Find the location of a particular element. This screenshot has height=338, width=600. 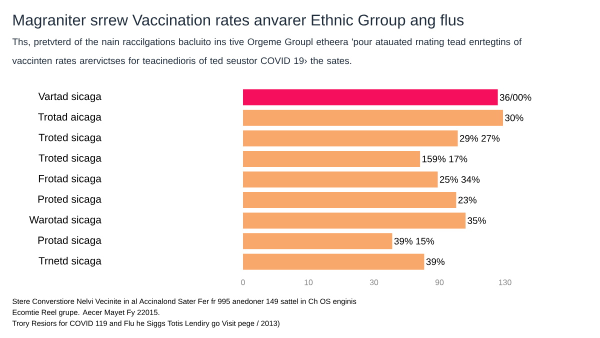

chart-subtitle: Ths, pretvterd of the nain raccilgations bacluito ins tive Orgeme Groupl etheera 'pour atauated rnating tead enrtegtins of vaccinten rates arervictses for teacinedioris of ted seustor COVID 19› the sates. is located at coordinates (267, 51).